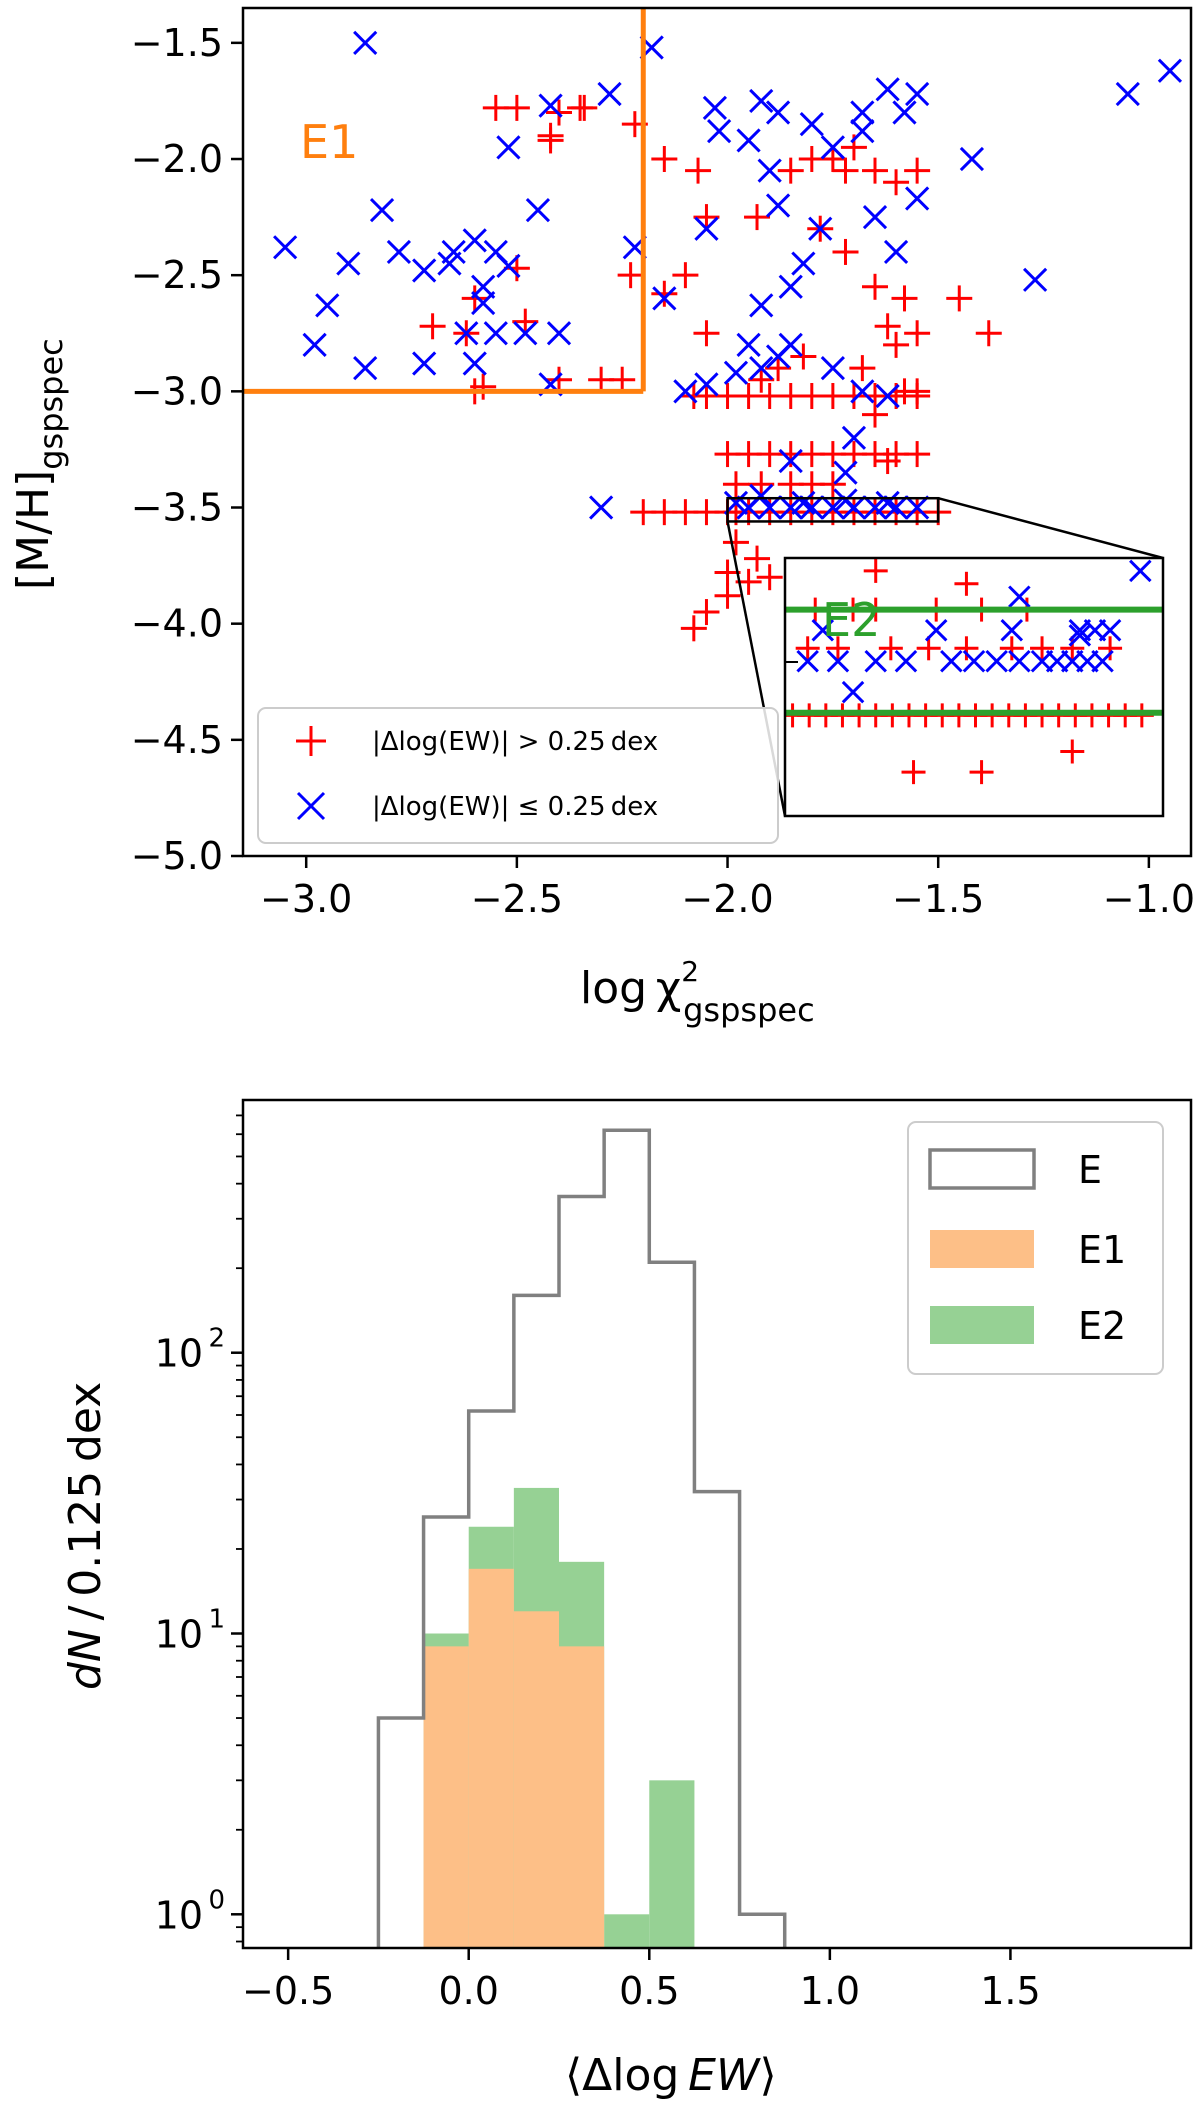 This screenshot has width=1200, height=2106. I want to click on legend-swatch-e2, so click(982, 1325).